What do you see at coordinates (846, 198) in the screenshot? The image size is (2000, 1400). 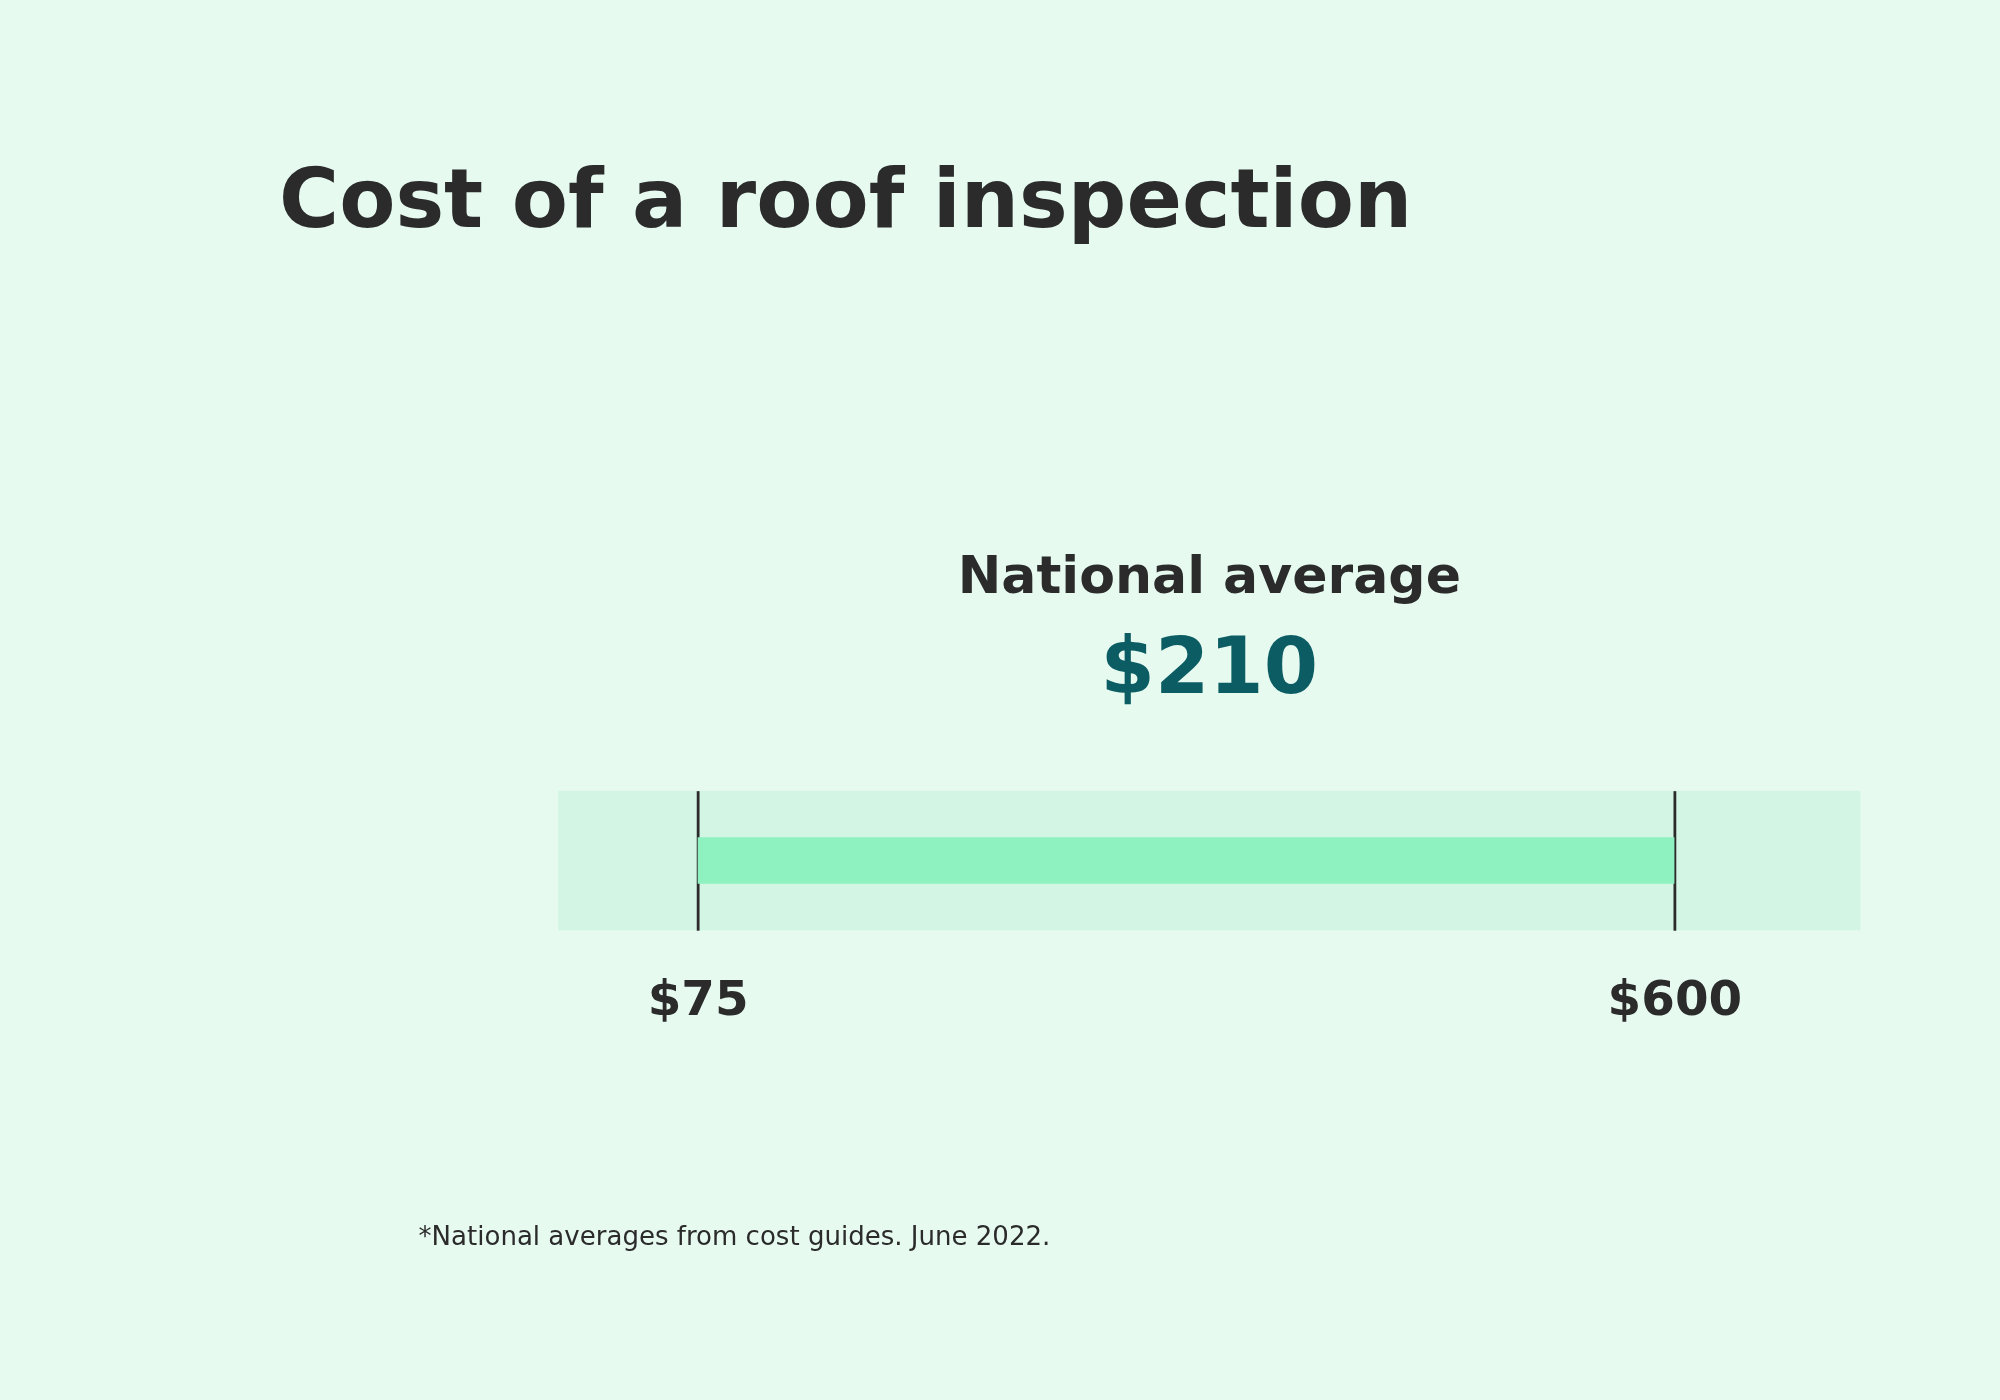 I see `chart-title: Cost of a roof inspection` at bounding box center [846, 198].